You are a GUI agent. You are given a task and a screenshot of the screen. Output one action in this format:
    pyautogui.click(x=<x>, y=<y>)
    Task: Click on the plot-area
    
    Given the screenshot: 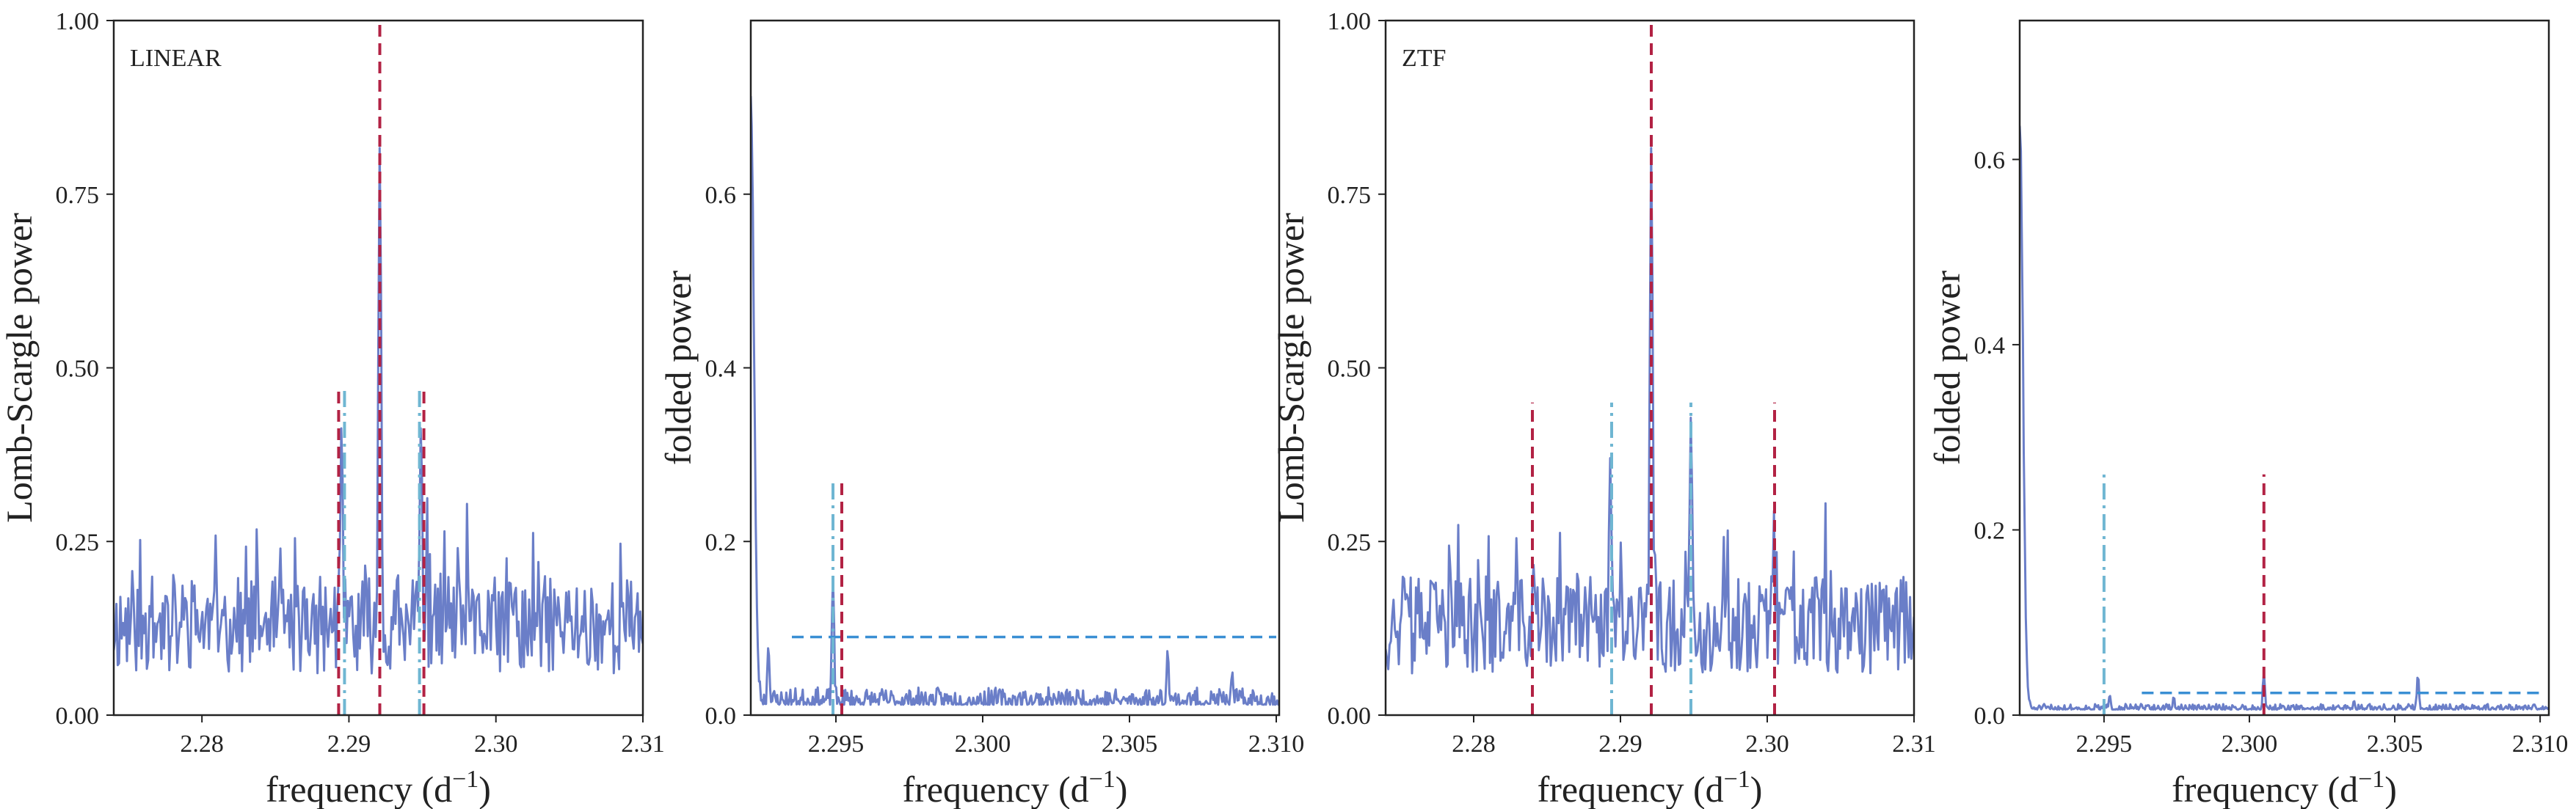 What is the action you would take?
    pyautogui.click(x=2284, y=420)
    